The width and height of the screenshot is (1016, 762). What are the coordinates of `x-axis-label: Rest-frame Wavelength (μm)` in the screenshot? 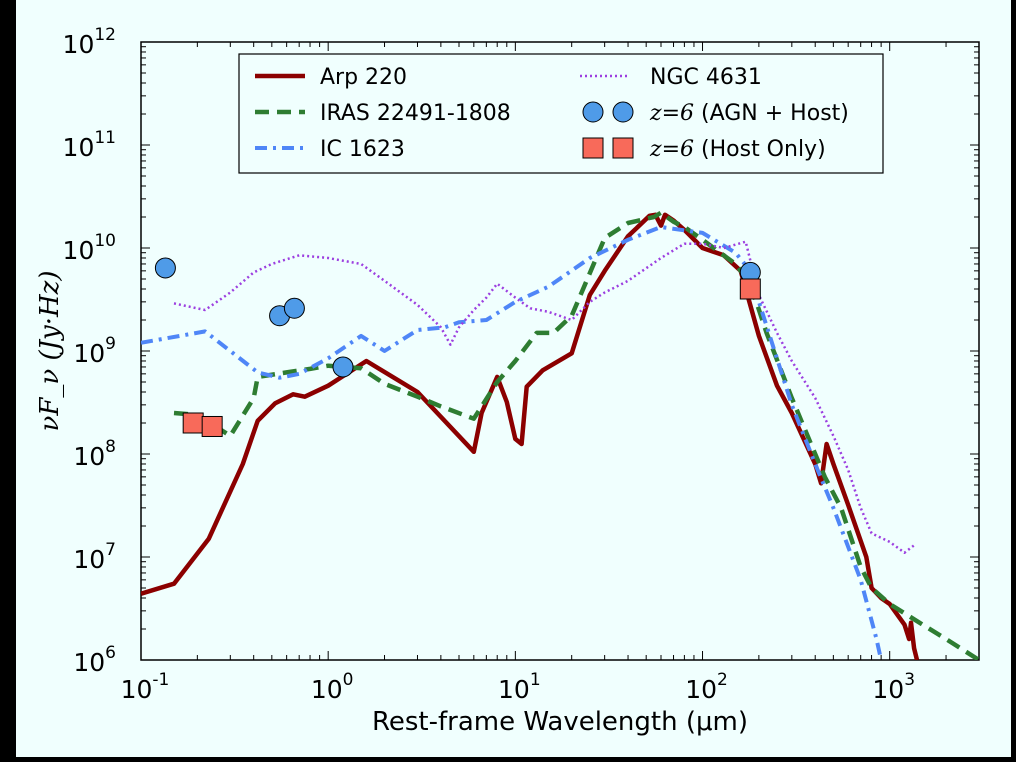 It's located at (560, 722).